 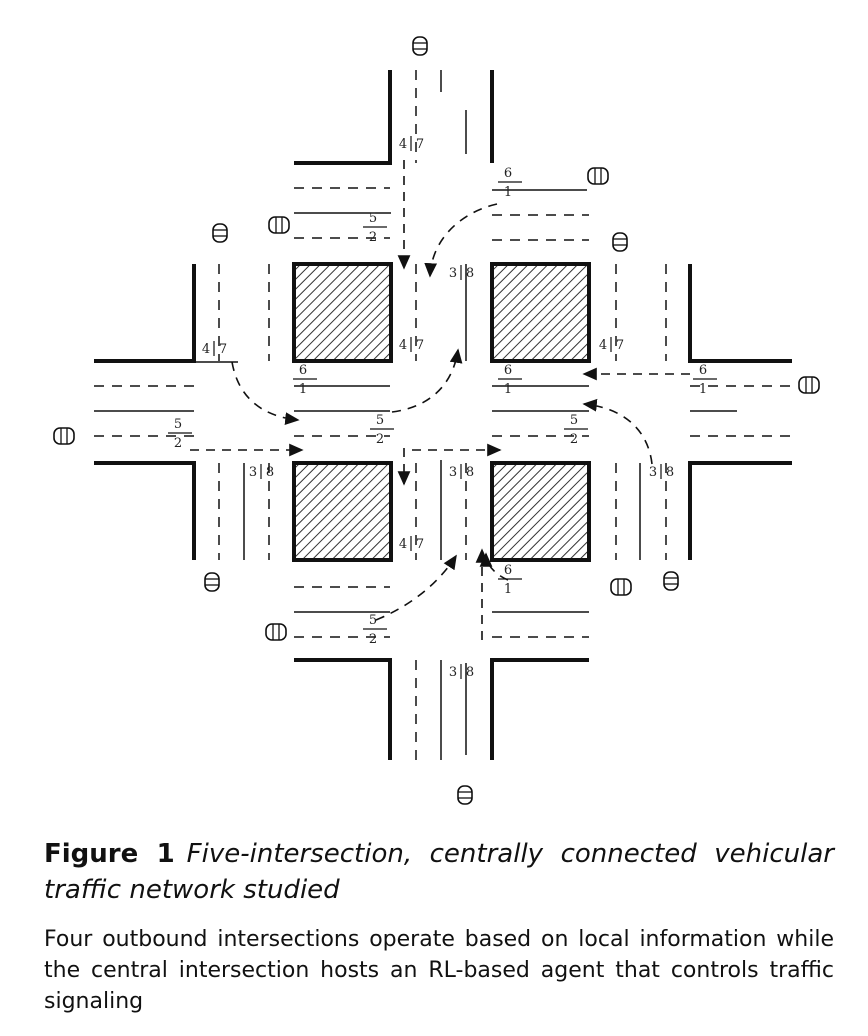 I want to click on block-nw, so click(x=342, y=312).